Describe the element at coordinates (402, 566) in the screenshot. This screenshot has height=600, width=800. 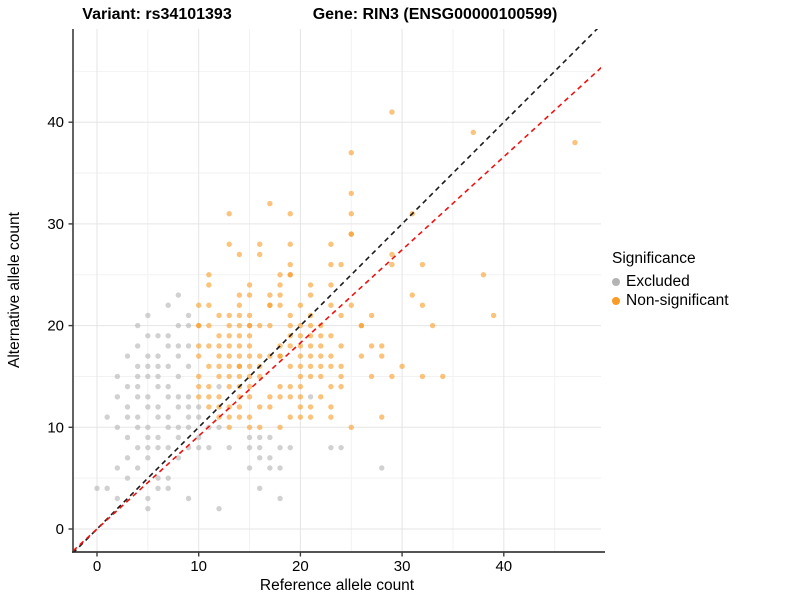
I see `x-tick-label: 30` at that location.